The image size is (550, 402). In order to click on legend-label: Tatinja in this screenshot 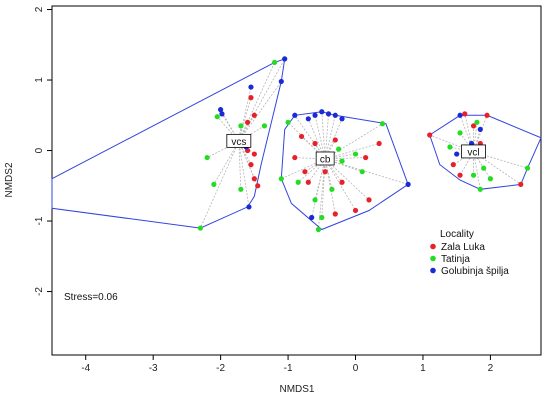, I will do `click(455, 259)`.